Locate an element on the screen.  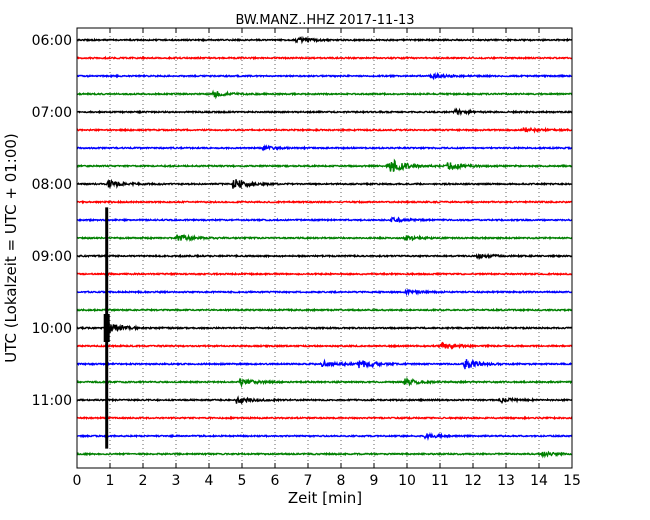
y-tick-label: 11:00 is located at coordinates (52, 401).